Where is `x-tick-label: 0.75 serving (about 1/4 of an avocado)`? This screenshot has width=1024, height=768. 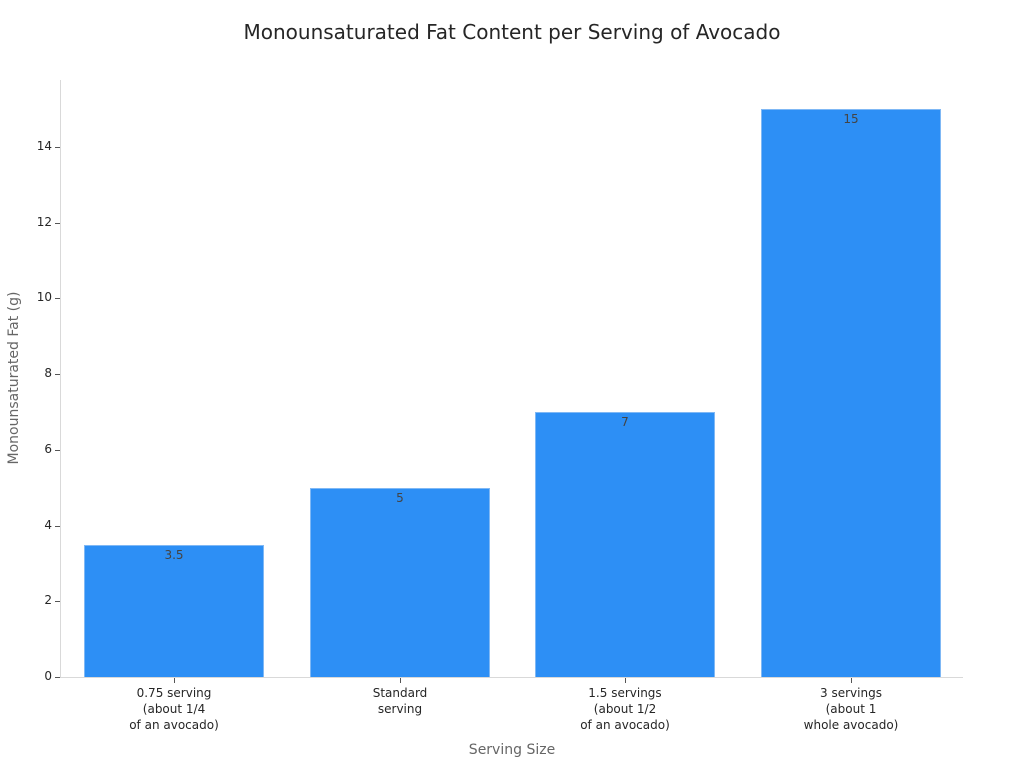
x-tick-label: 0.75 serving (about 1/4 of an avocado) is located at coordinates (174, 709).